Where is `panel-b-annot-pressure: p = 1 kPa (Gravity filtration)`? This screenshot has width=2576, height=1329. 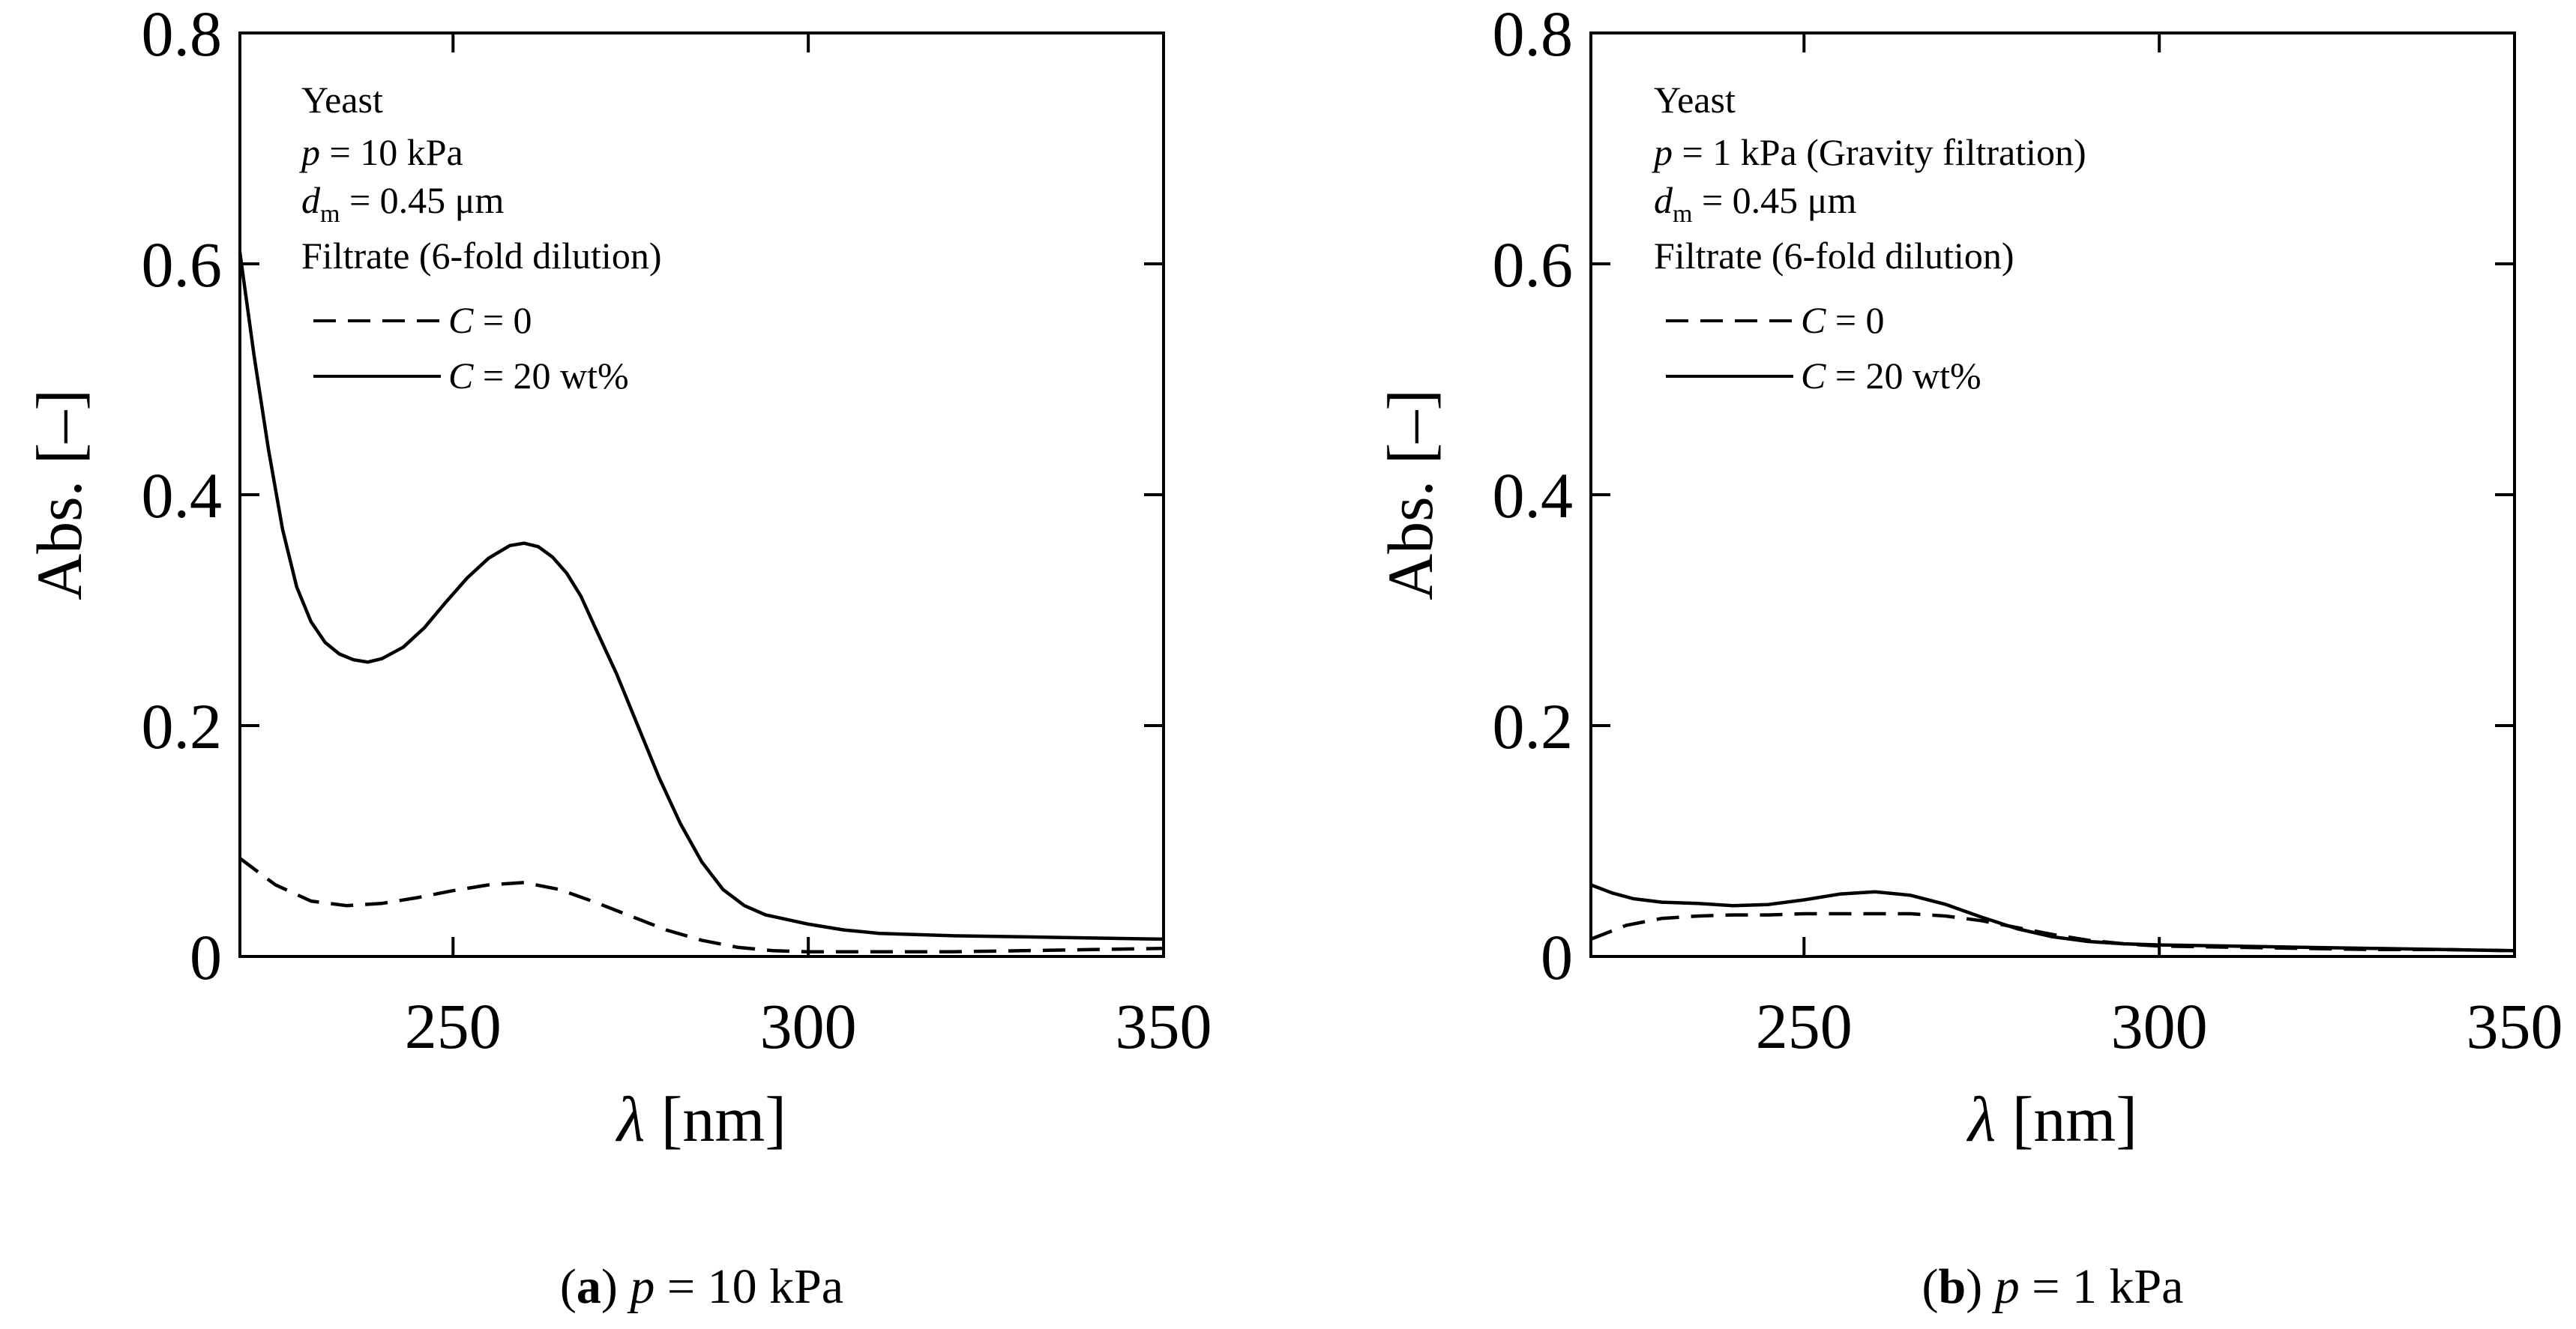 panel-b-annot-pressure: p = 1 kPa (Gravity filtration) is located at coordinates (1869, 152).